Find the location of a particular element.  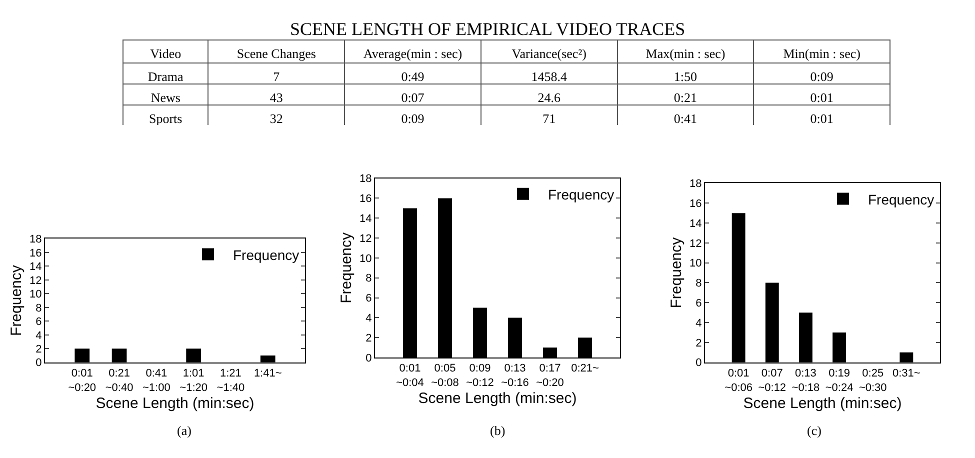

text: 24.6 is located at coordinates (549, 97).